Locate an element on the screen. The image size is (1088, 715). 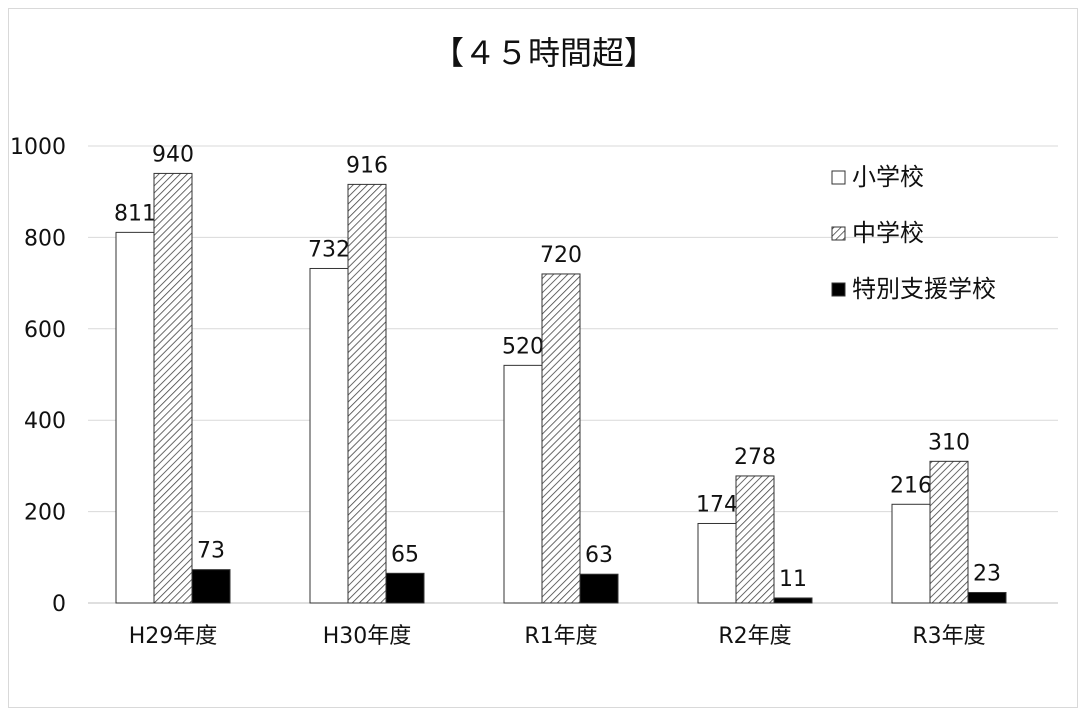
y-axis: 0 200 400 600 800 1000 is located at coordinates (38, 376).